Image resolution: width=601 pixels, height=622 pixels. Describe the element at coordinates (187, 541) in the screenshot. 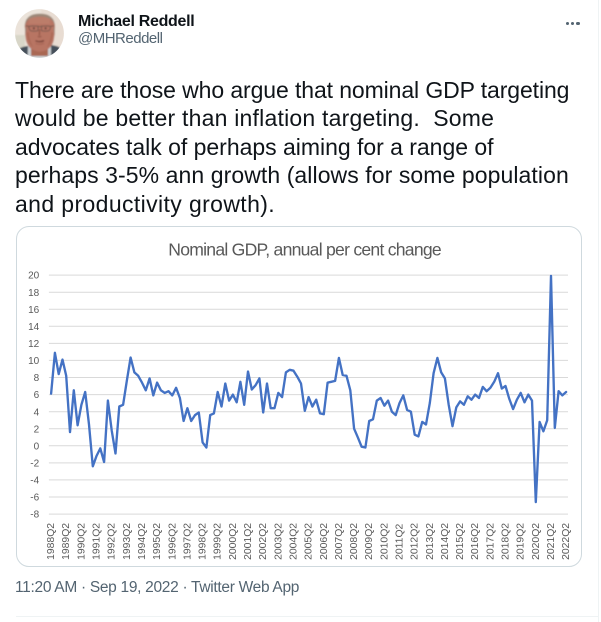

I see `svg-text: 1997Q2` at that location.